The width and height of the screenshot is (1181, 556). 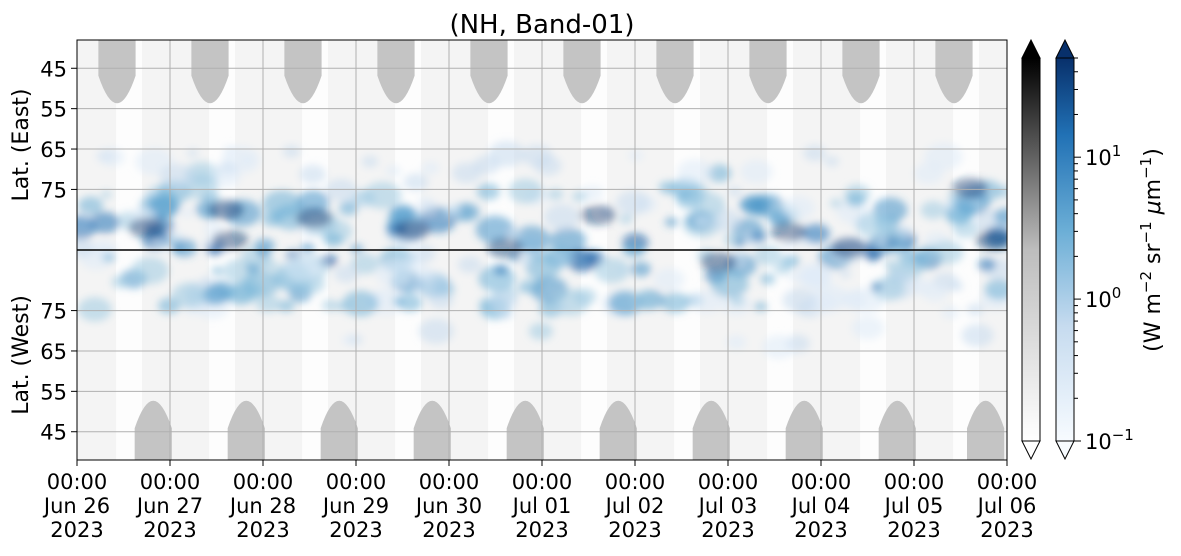 I want to click on x-tick-label: 00:00 Jul 06 2023, so click(x=1007, y=506).